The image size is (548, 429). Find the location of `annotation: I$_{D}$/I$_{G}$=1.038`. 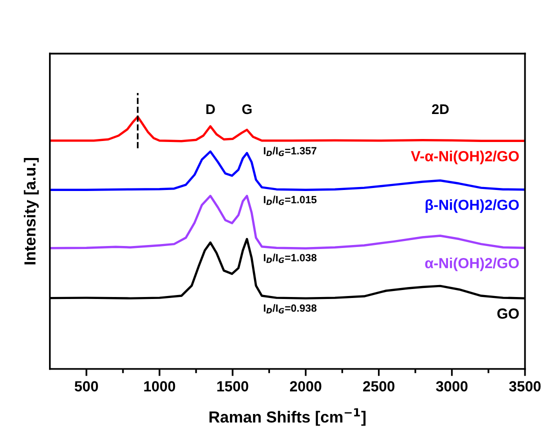

annotation: I$_{D}$/I$_{G}$=1.038 is located at coordinates (290, 259).